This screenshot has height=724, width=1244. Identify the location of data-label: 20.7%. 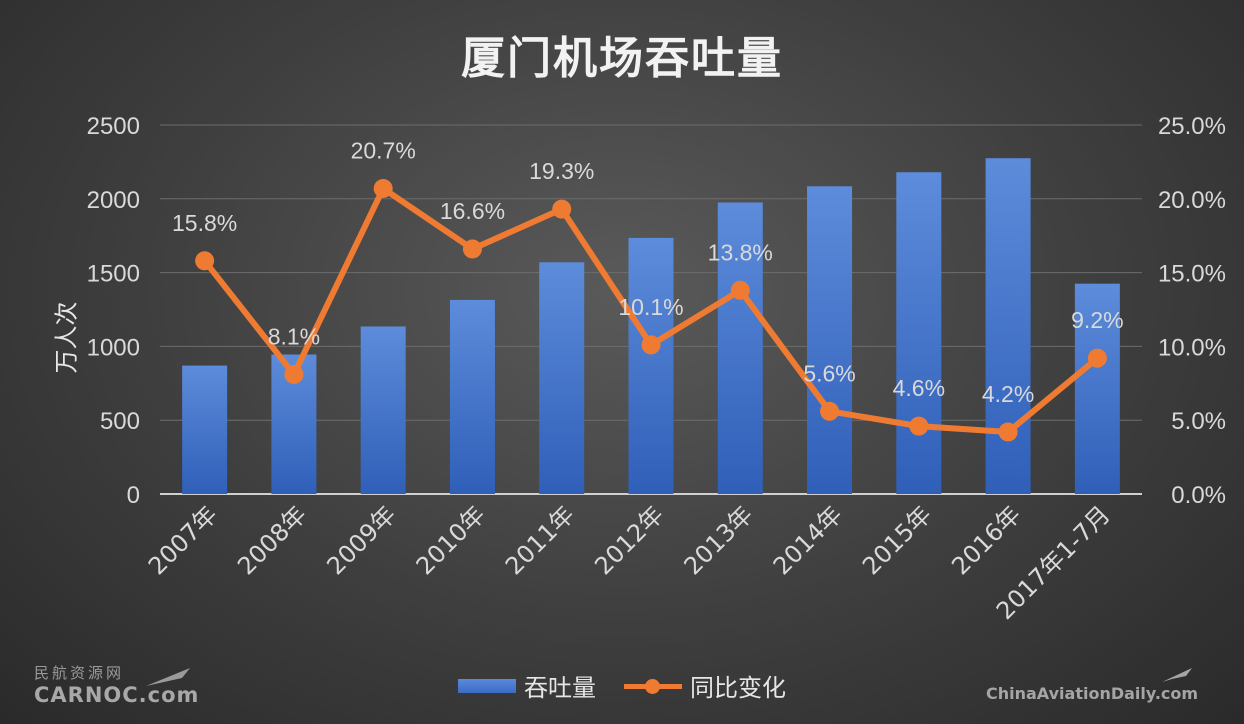
(383, 150).